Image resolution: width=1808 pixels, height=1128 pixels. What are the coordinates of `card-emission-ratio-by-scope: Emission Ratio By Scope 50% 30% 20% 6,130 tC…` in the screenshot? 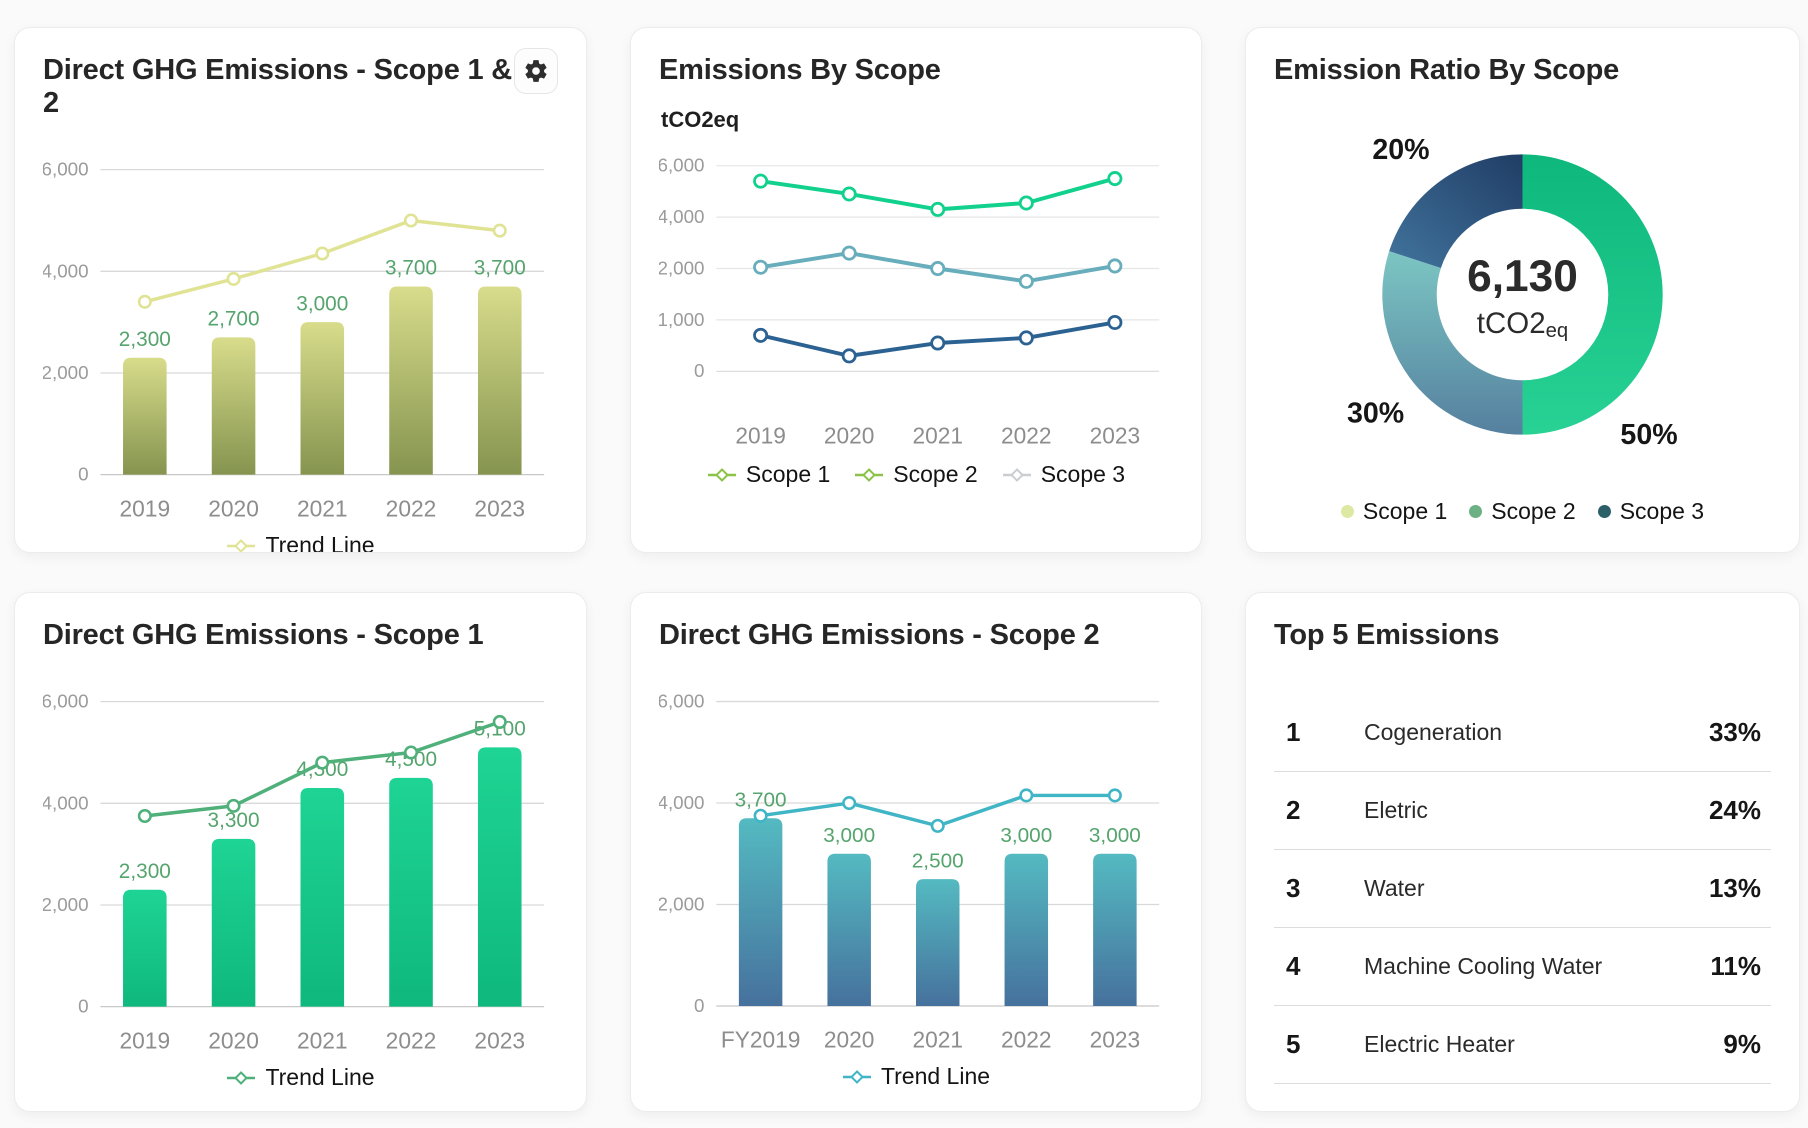 It's located at (1522, 290).